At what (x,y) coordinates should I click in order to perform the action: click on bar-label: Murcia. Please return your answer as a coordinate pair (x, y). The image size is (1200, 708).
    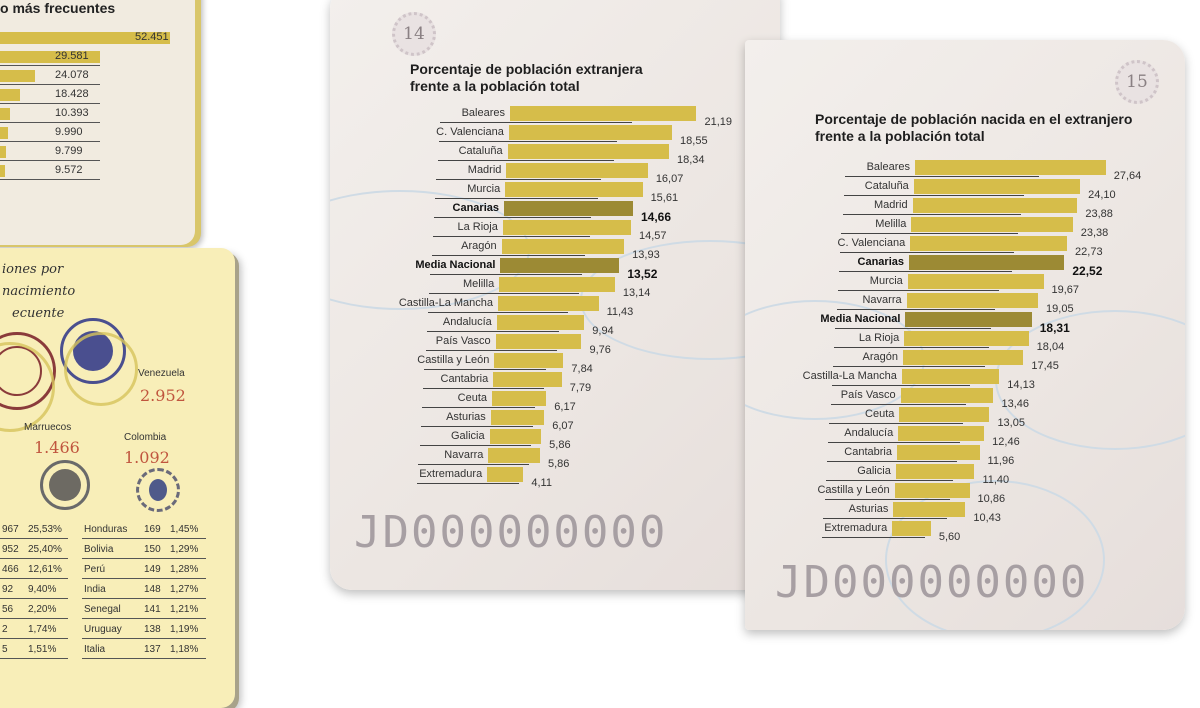
    Looking at the image, I should click on (484, 189).